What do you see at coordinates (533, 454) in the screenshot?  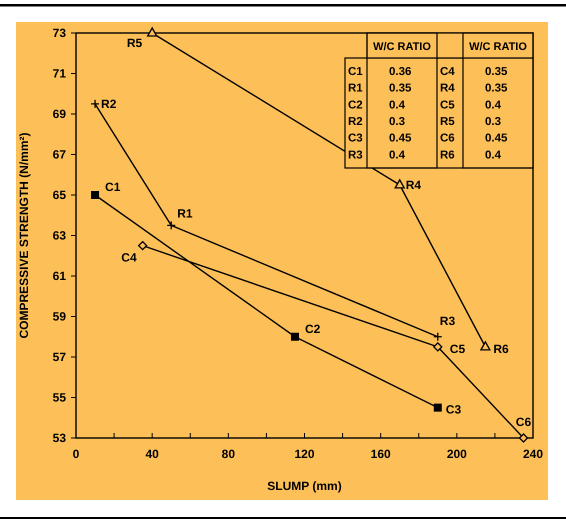 I see `x-tick-label: 240` at bounding box center [533, 454].